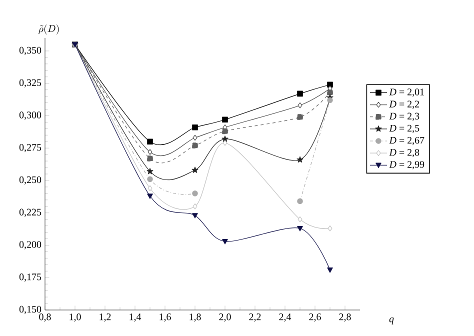 The image size is (474, 336). I want to click on y-tick-label: 0,150, so click(30, 310).